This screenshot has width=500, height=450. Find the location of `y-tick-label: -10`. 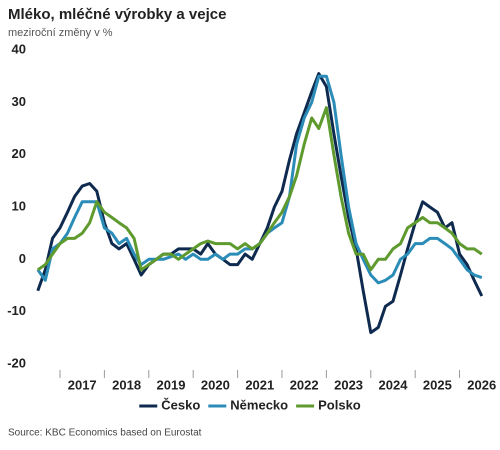

y-tick-label: -10 is located at coordinates (16, 310).